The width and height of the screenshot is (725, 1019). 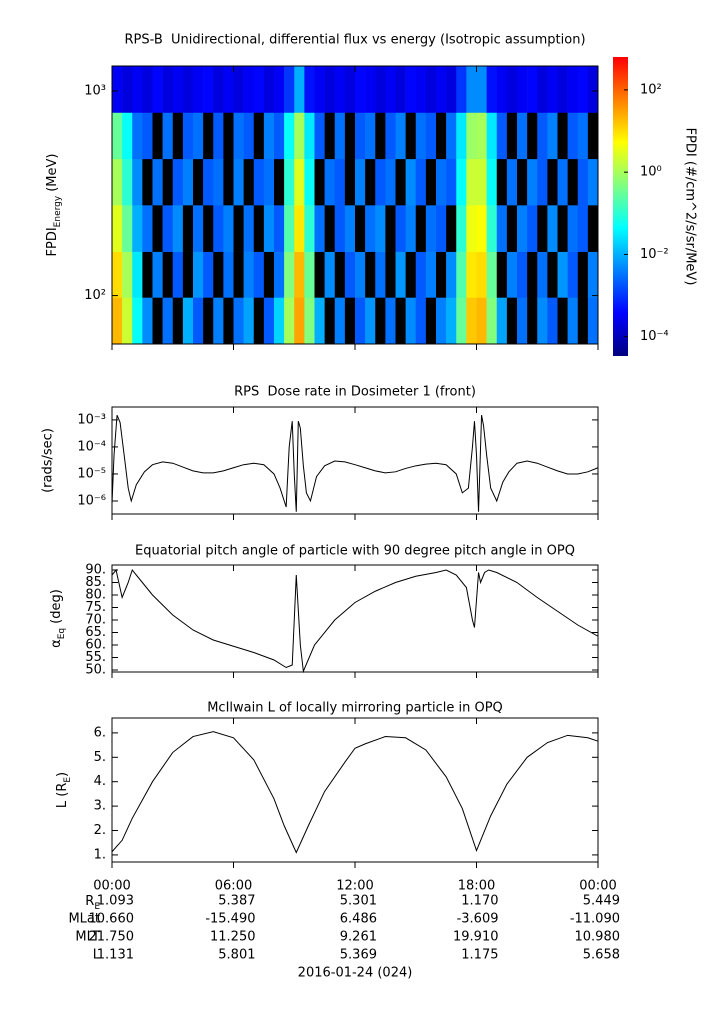 I want to click on date-label: 2016-01-24 (024), so click(x=355, y=973).